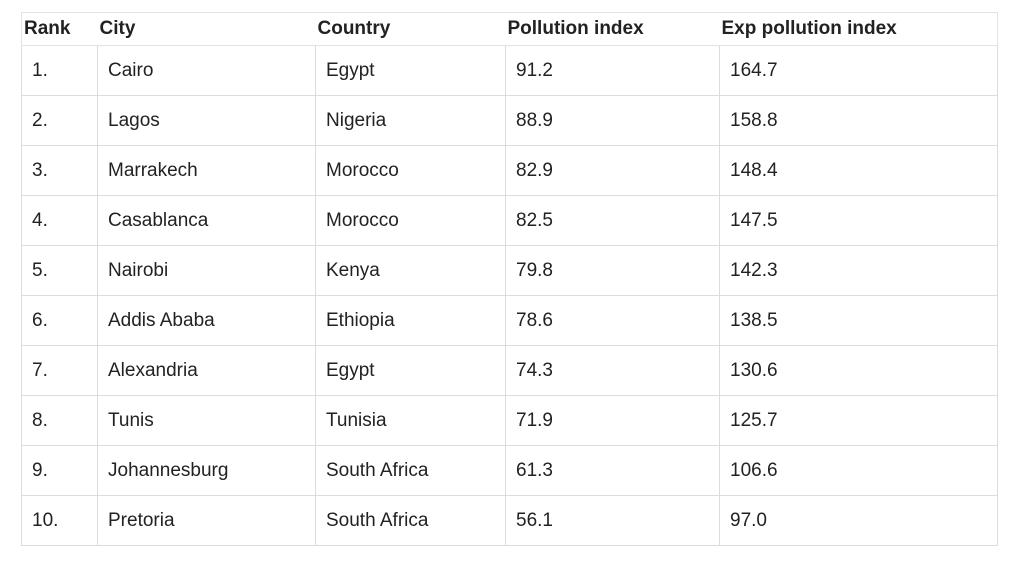 This screenshot has height=568, width=1024. Describe the element at coordinates (410, 29) in the screenshot. I see `header-country: Country` at that location.